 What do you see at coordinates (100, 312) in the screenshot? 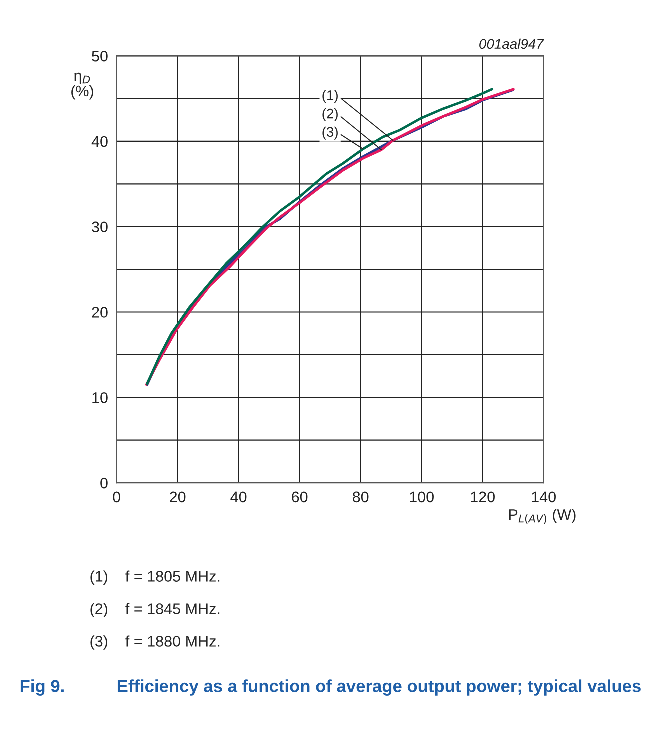
I see `y-tick-label: 20` at bounding box center [100, 312].